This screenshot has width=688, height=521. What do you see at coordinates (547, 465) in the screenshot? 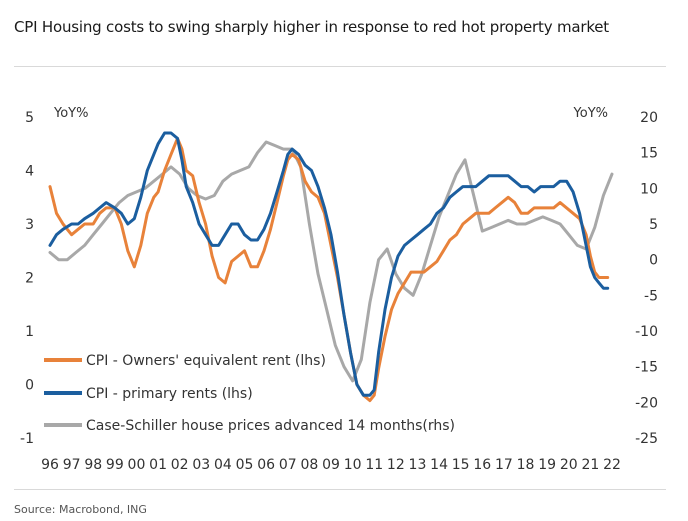
I see `x-tick-label: 19` at bounding box center [547, 465].